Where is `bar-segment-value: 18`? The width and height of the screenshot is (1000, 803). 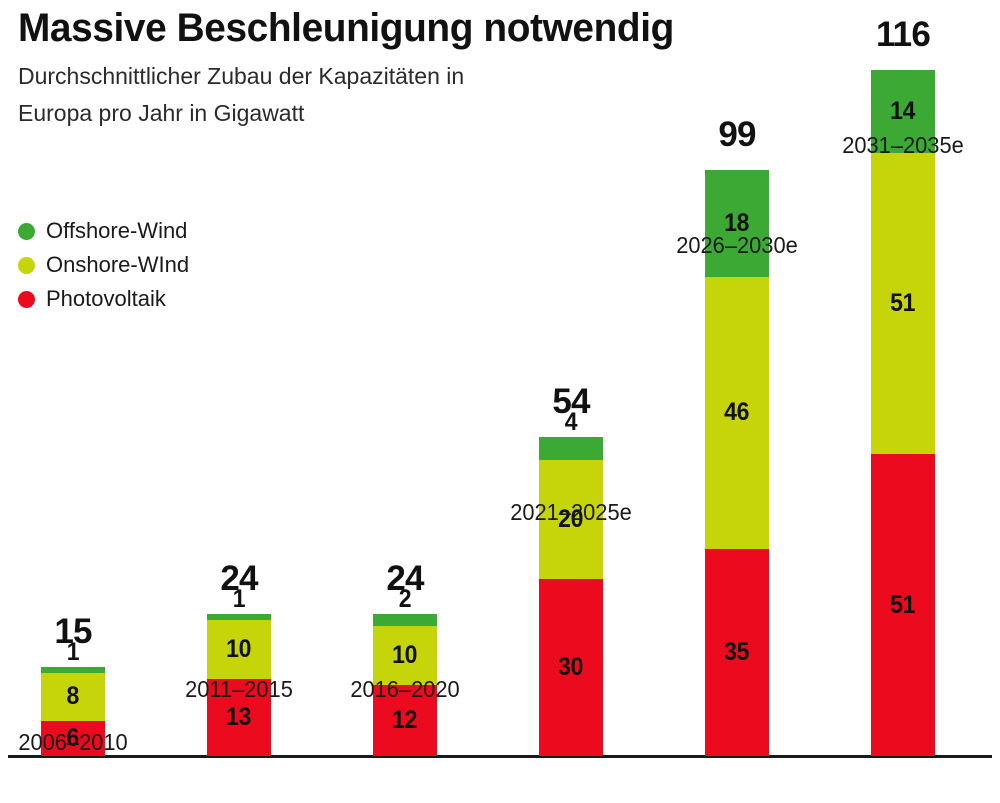 bar-segment-value: 18 is located at coordinates (737, 223).